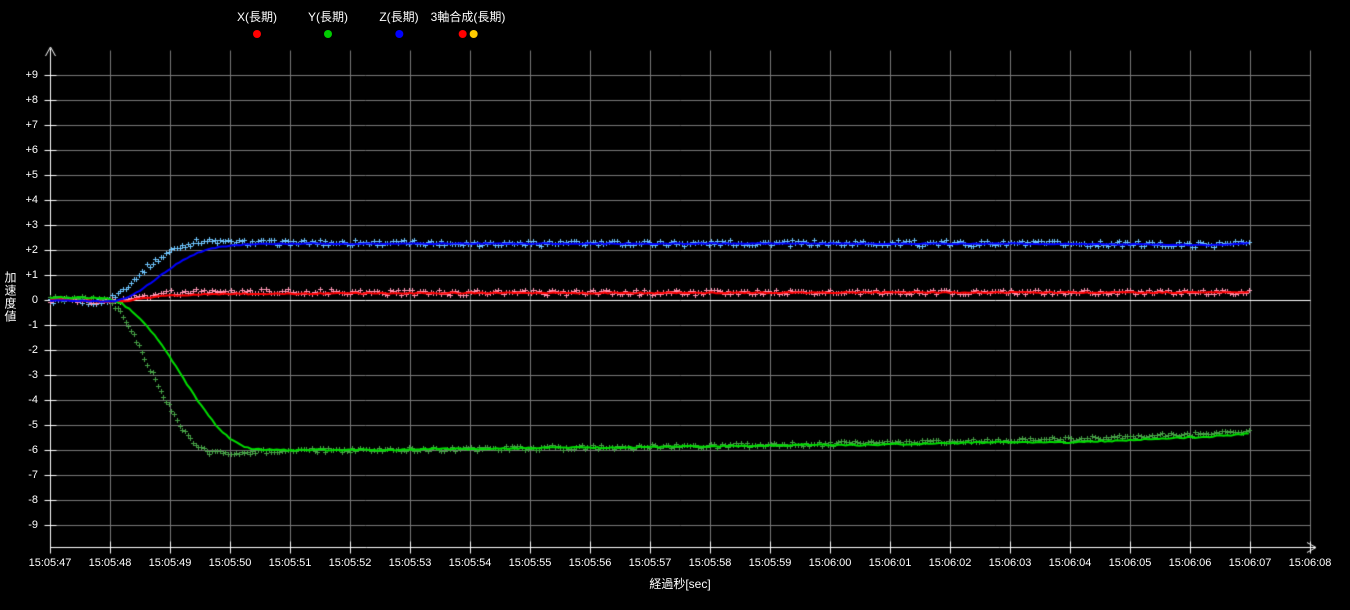  Describe the element at coordinates (33, 425) in the screenshot. I see `y-tick-label: -5` at that location.